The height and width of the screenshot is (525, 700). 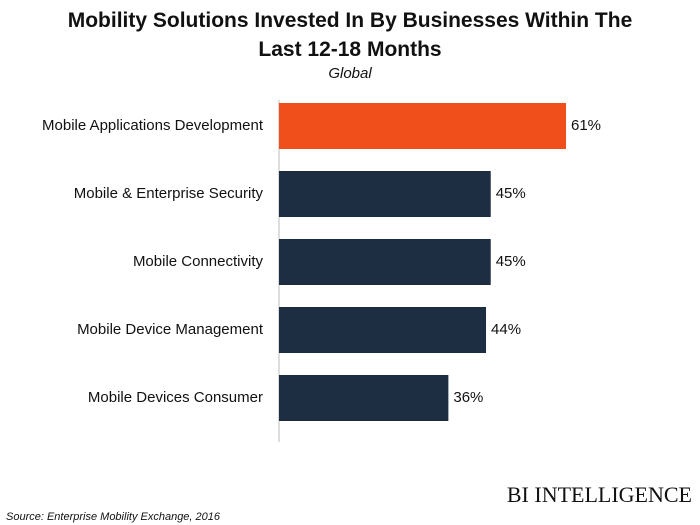 What do you see at coordinates (198, 261) in the screenshot?
I see `category-label: Mobile Connectivity` at bounding box center [198, 261].